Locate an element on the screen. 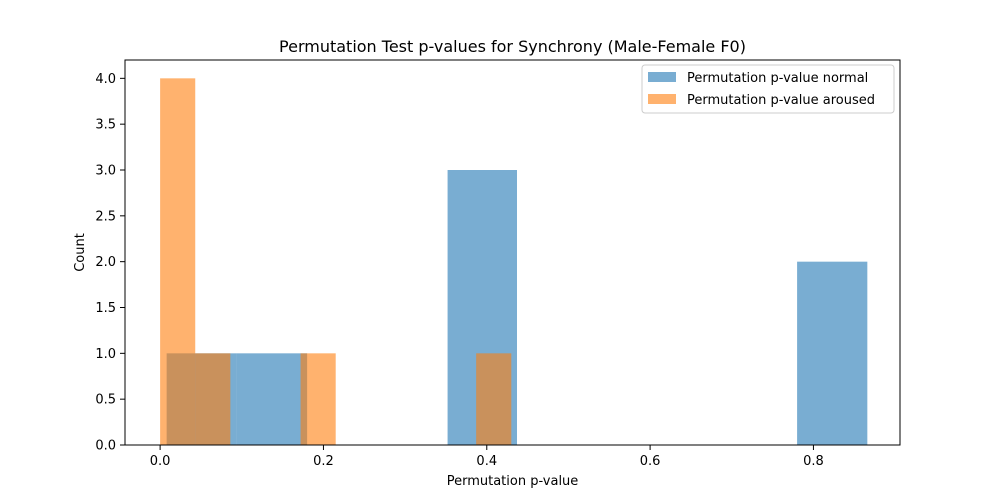 This screenshot has height=500, width=1000. y-tick-label: 3.5 is located at coordinates (105, 125).